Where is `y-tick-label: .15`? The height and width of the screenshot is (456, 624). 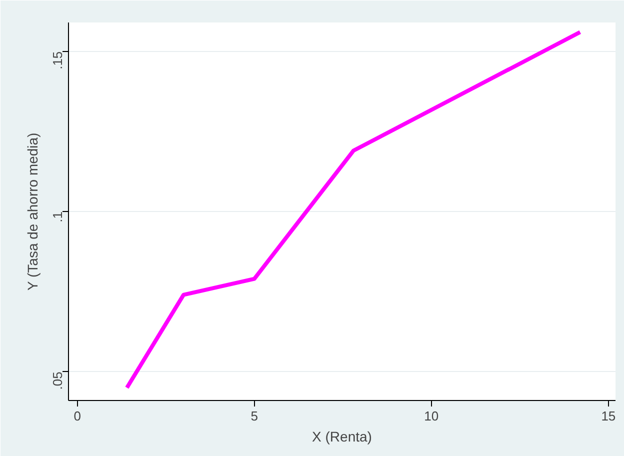 y-tick-label: .15 is located at coordinates (57, 60).